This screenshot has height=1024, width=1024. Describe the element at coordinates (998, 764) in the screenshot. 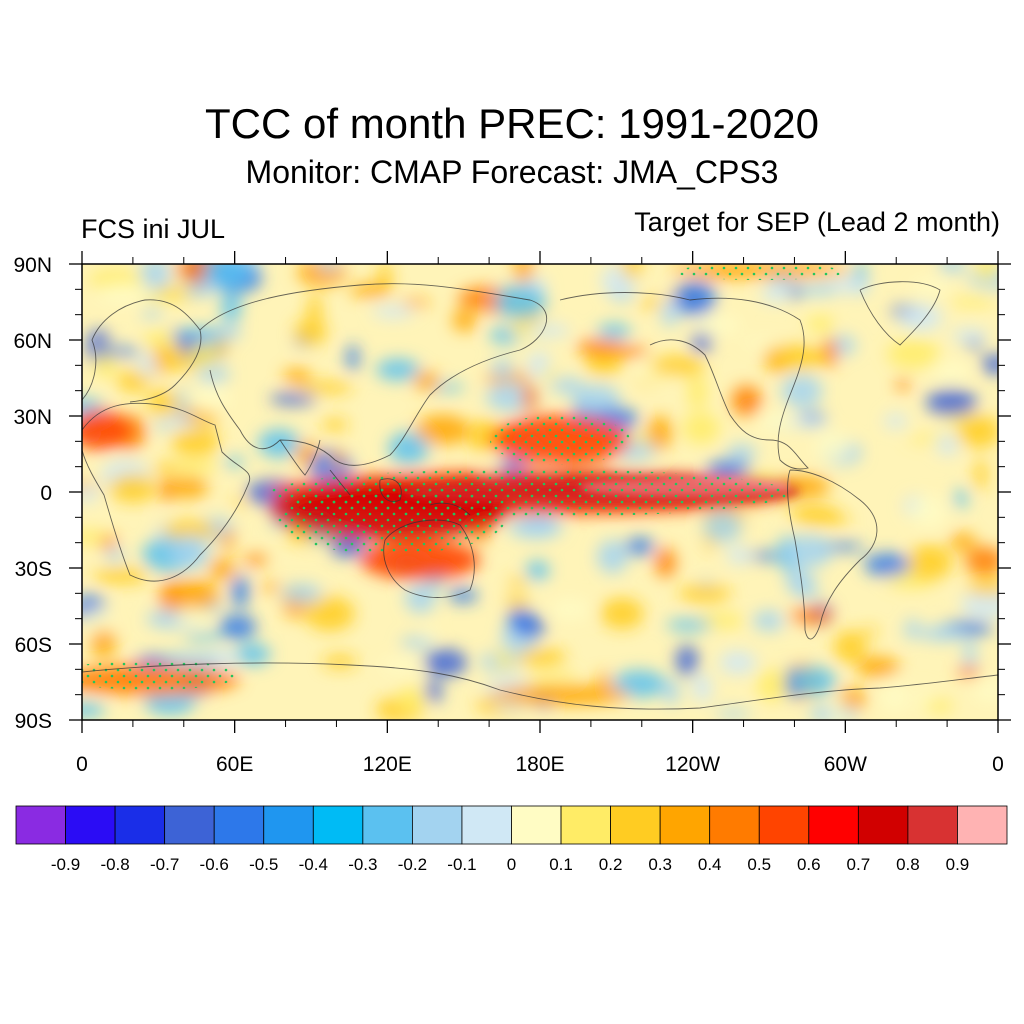

I see `lon-tick-label: 0` at that location.